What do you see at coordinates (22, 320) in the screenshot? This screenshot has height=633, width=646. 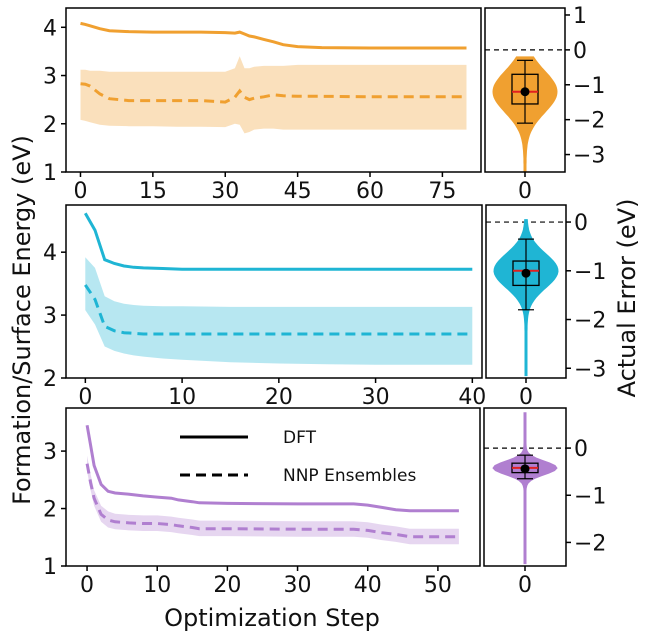 I see `y-axis-title-left: Formation/Surface Energy (eV)` at bounding box center [22, 320].